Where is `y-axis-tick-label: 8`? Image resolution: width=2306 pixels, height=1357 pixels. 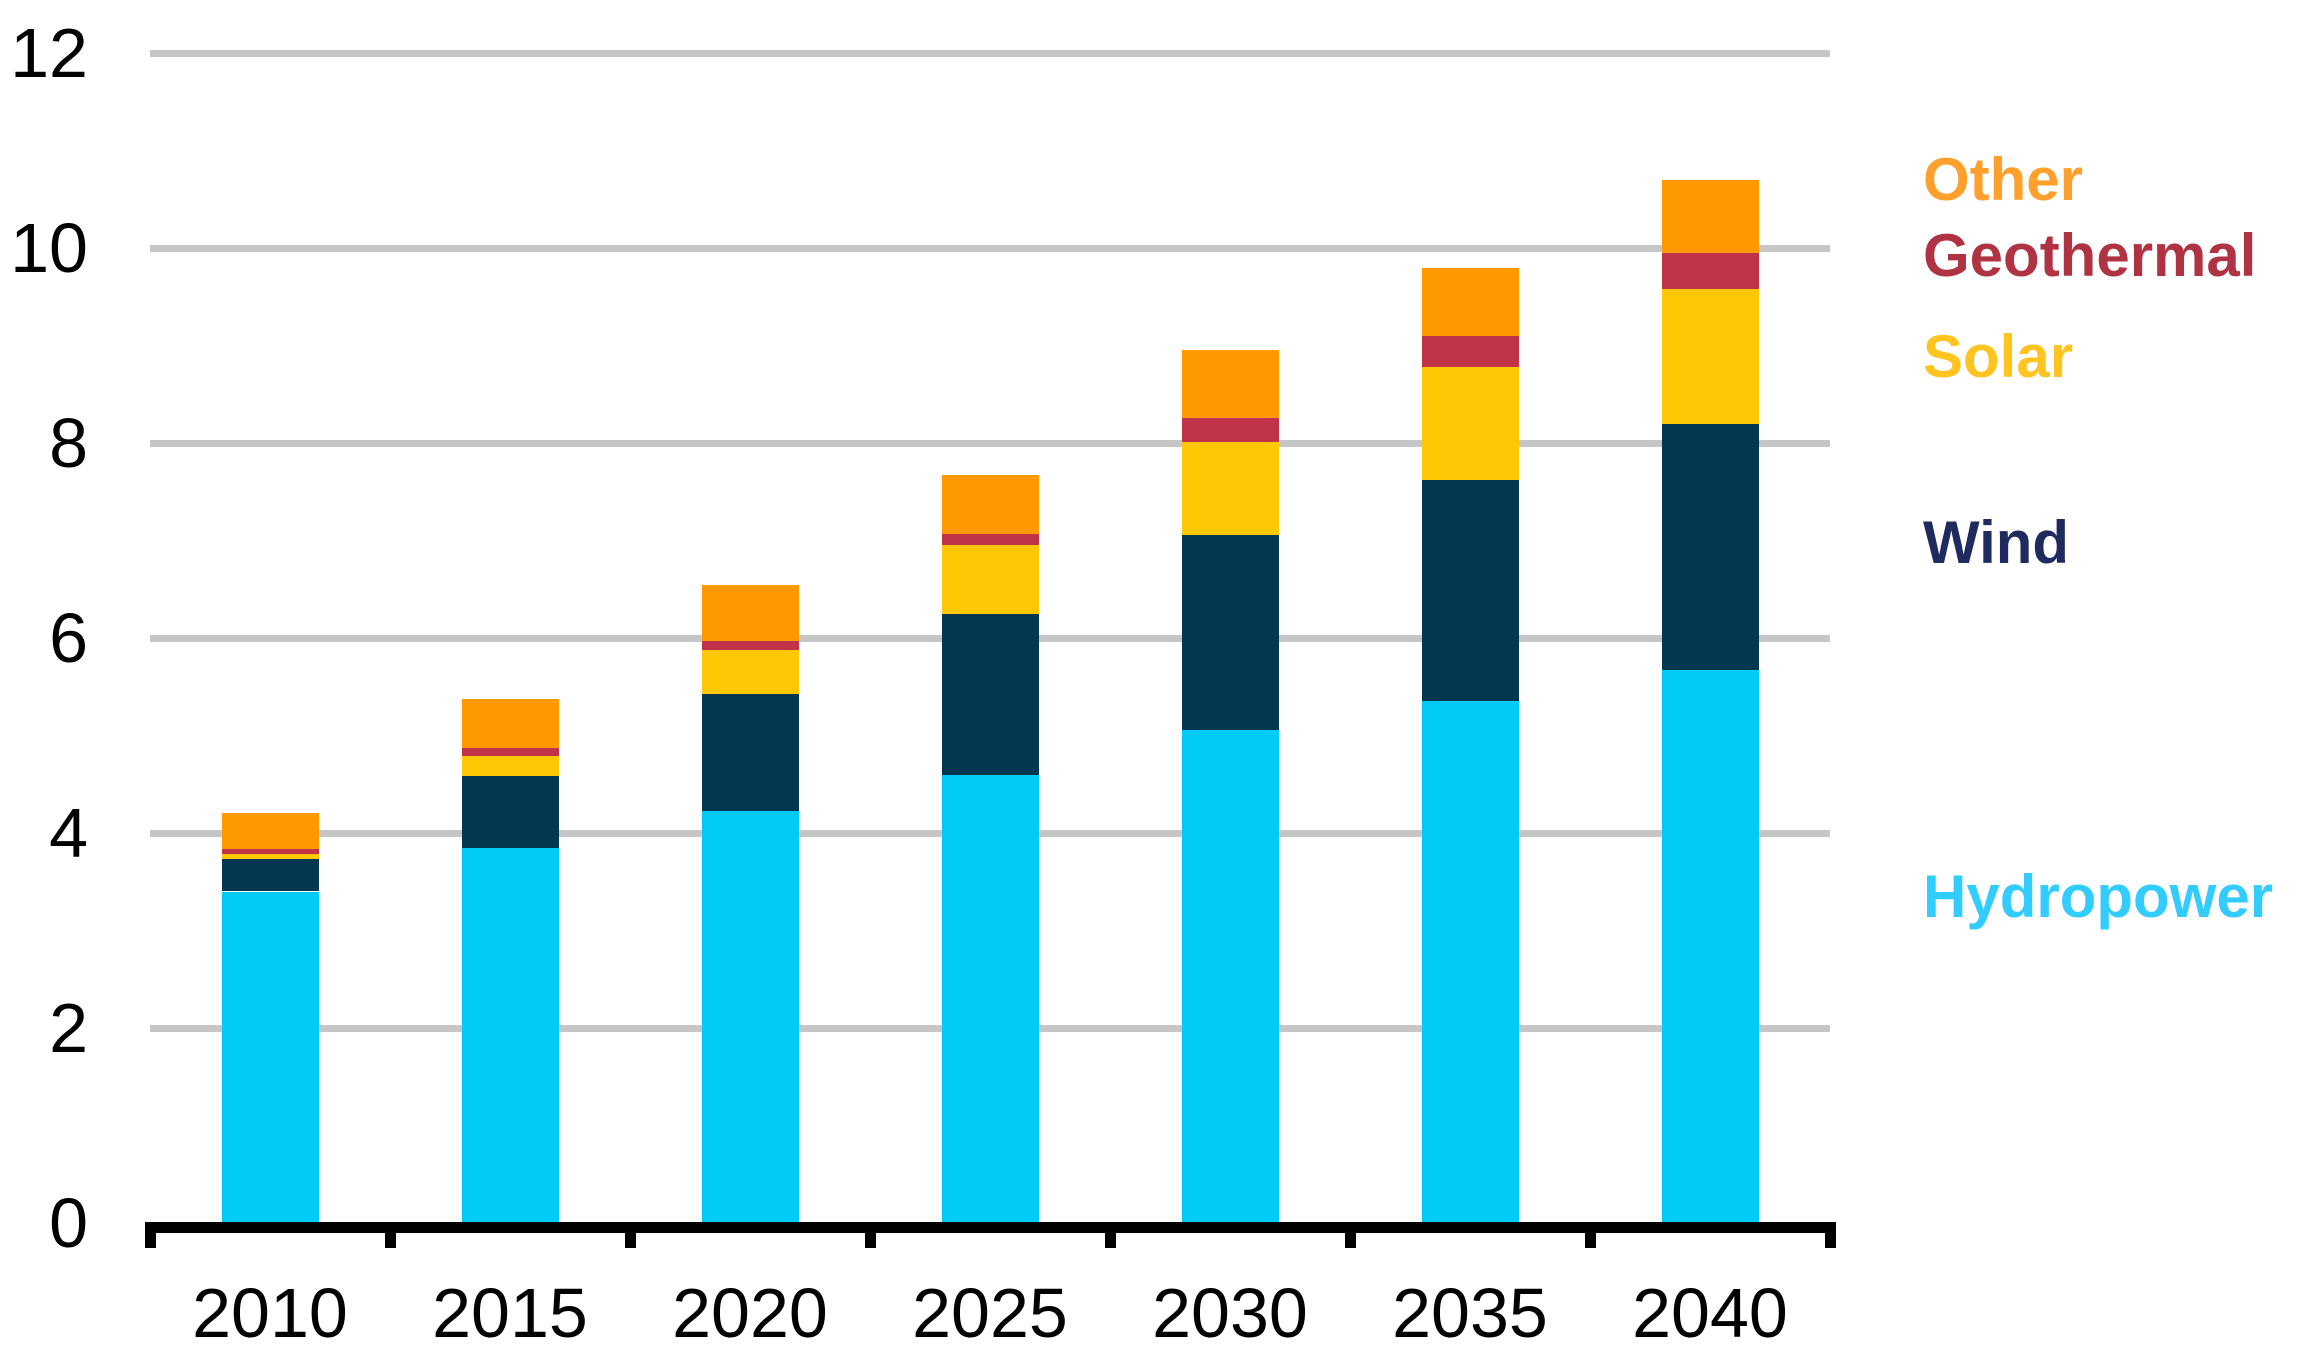 y-axis-tick-label: 8 is located at coordinates (68, 443).